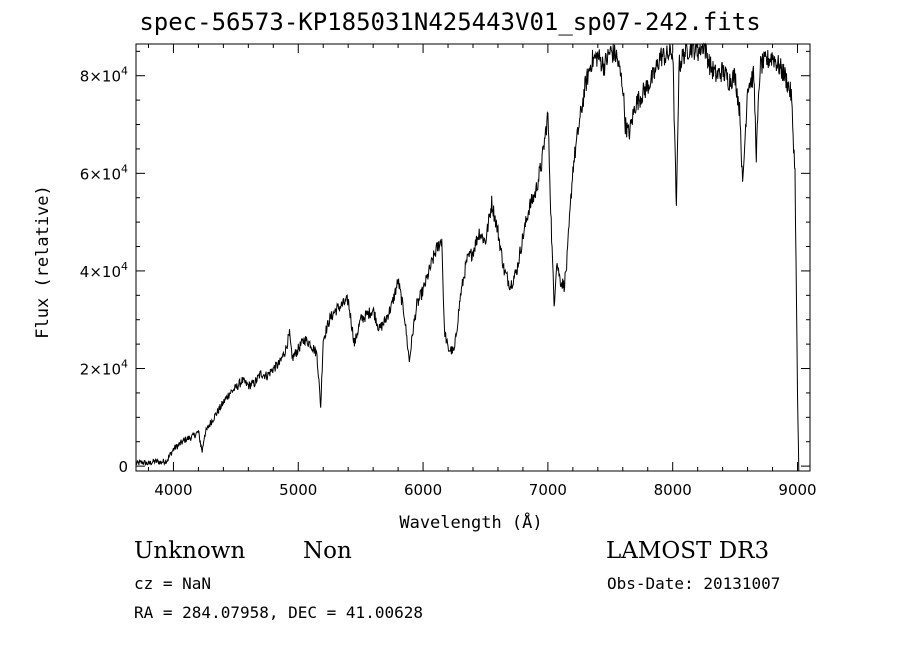  What do you see at coordinates (423, 490) in the screenshot?
I see `x-tick-label: 6000` at bounding box center [423, 490].